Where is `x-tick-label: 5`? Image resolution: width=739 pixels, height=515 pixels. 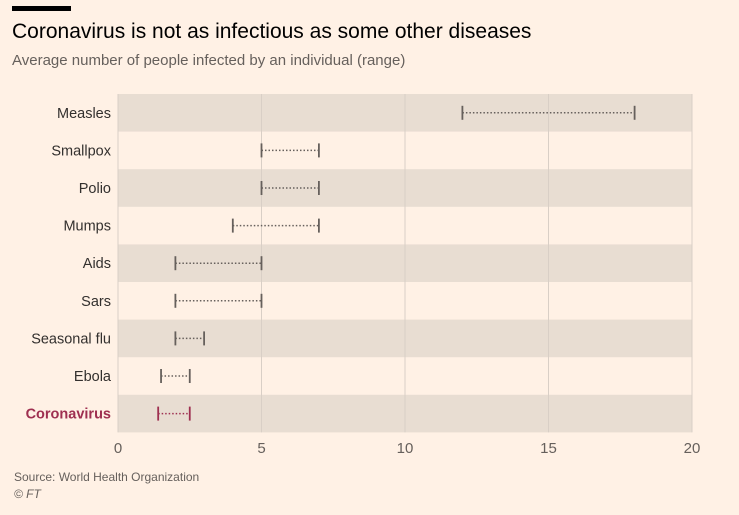 x-tick-label: 5 is located at coordinates (261, 448).